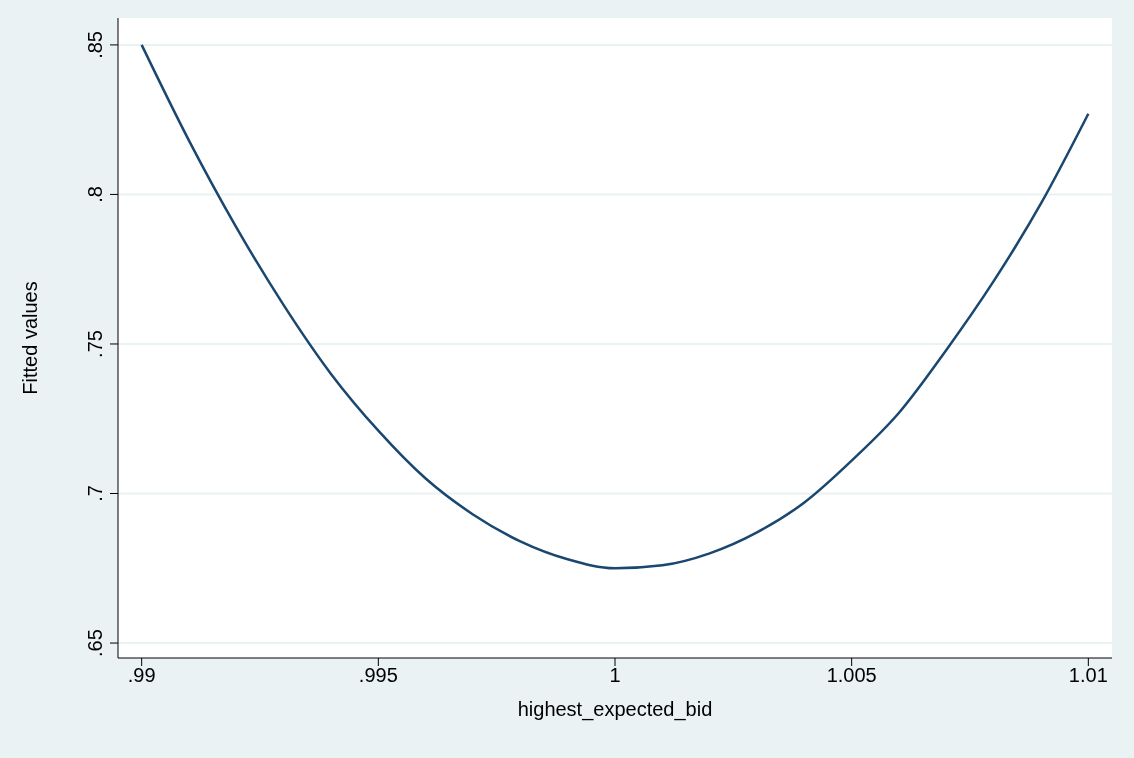 This screenshot has width=1134, height=758. I want to click on x-tick-label: .99, so click(141, 675).